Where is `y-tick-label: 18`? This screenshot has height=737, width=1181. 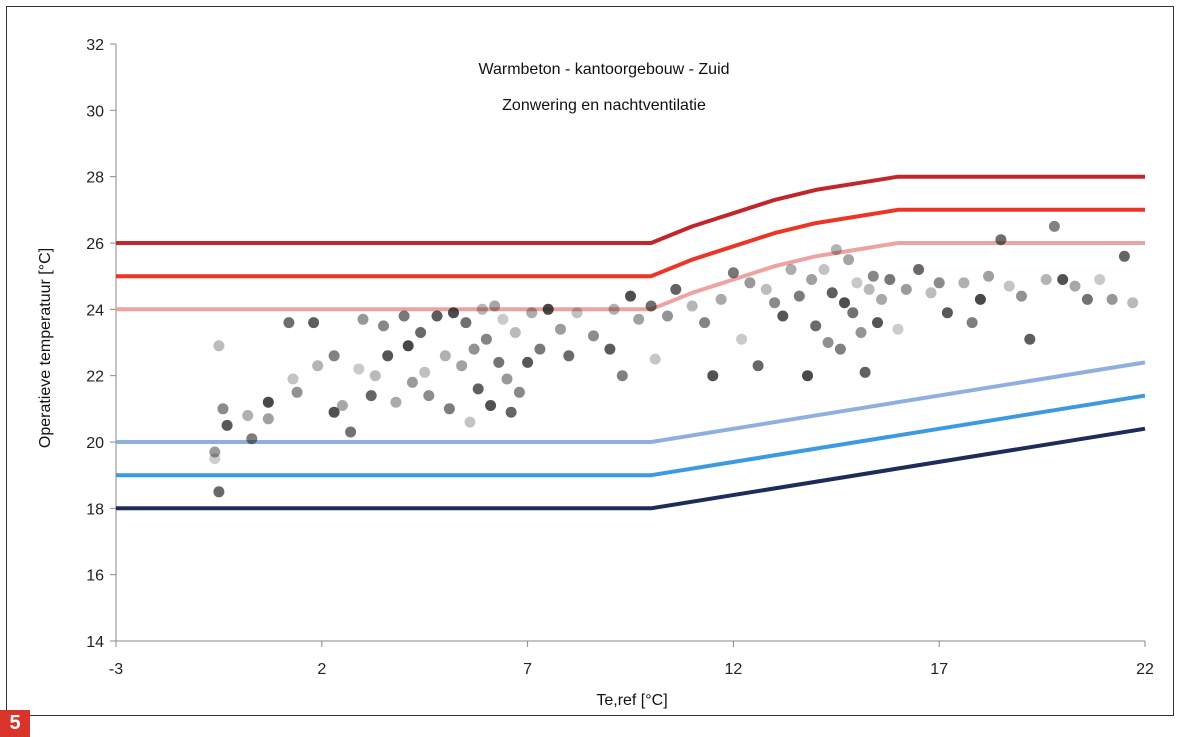 y-tick-label: 18 is located at coordinates (95, 509).